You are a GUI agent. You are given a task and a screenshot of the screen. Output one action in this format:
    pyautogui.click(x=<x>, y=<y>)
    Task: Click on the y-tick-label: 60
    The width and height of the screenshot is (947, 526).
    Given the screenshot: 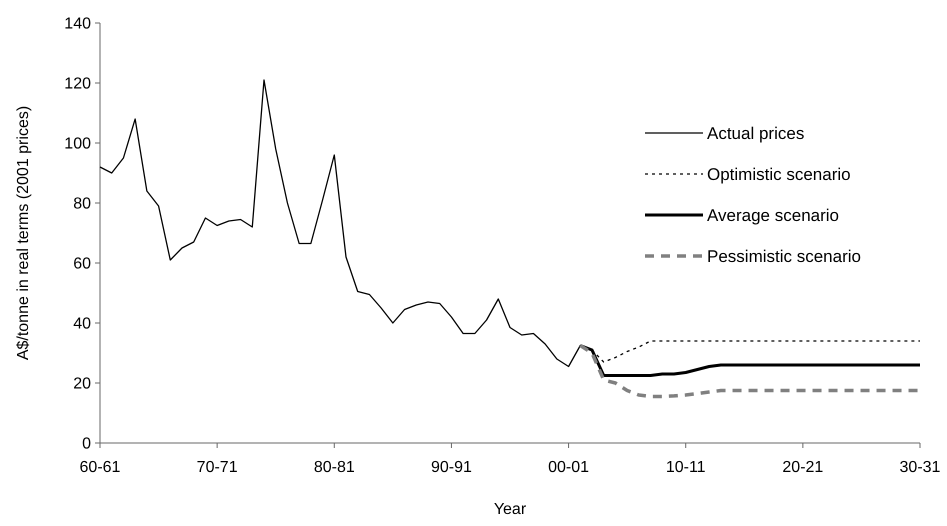 What is the action you would take?
    pyautogui.click(x=82, y=264)
    